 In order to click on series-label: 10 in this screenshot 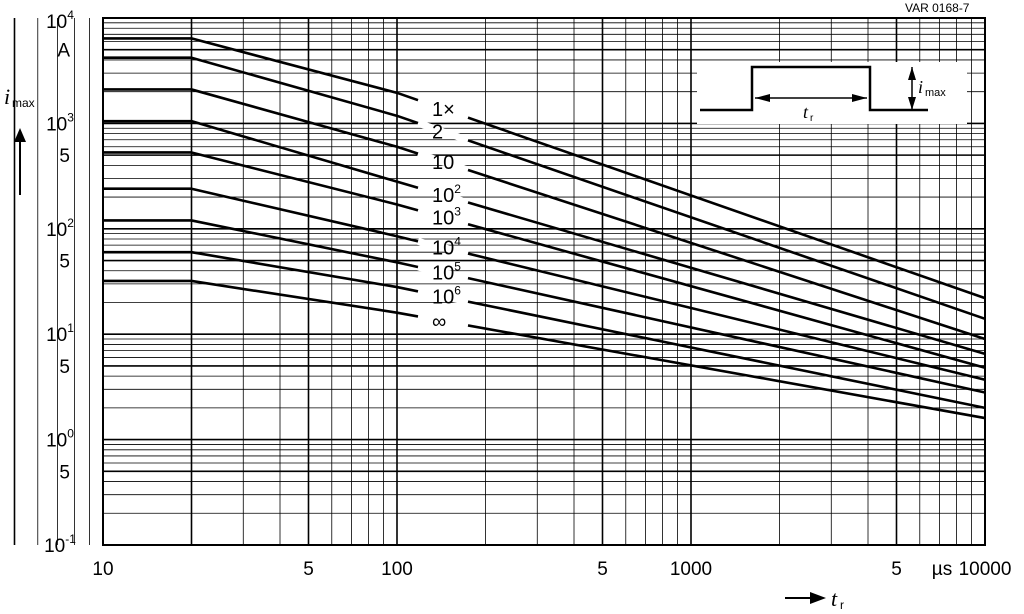, I will do `click(443, 163)`.